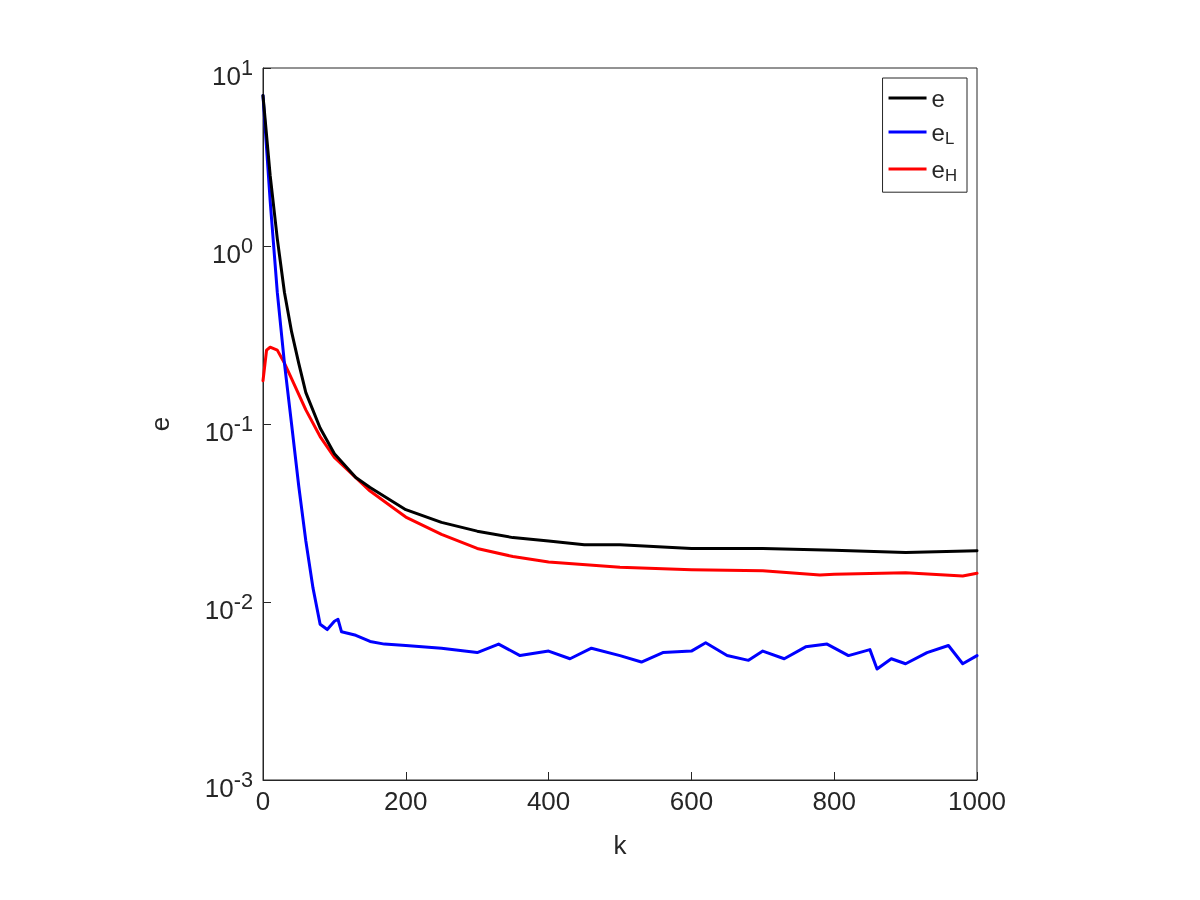 The image size is (1200, 900). I want to click on y-tick-label: 10$^{-2}$, so click(228, 606).